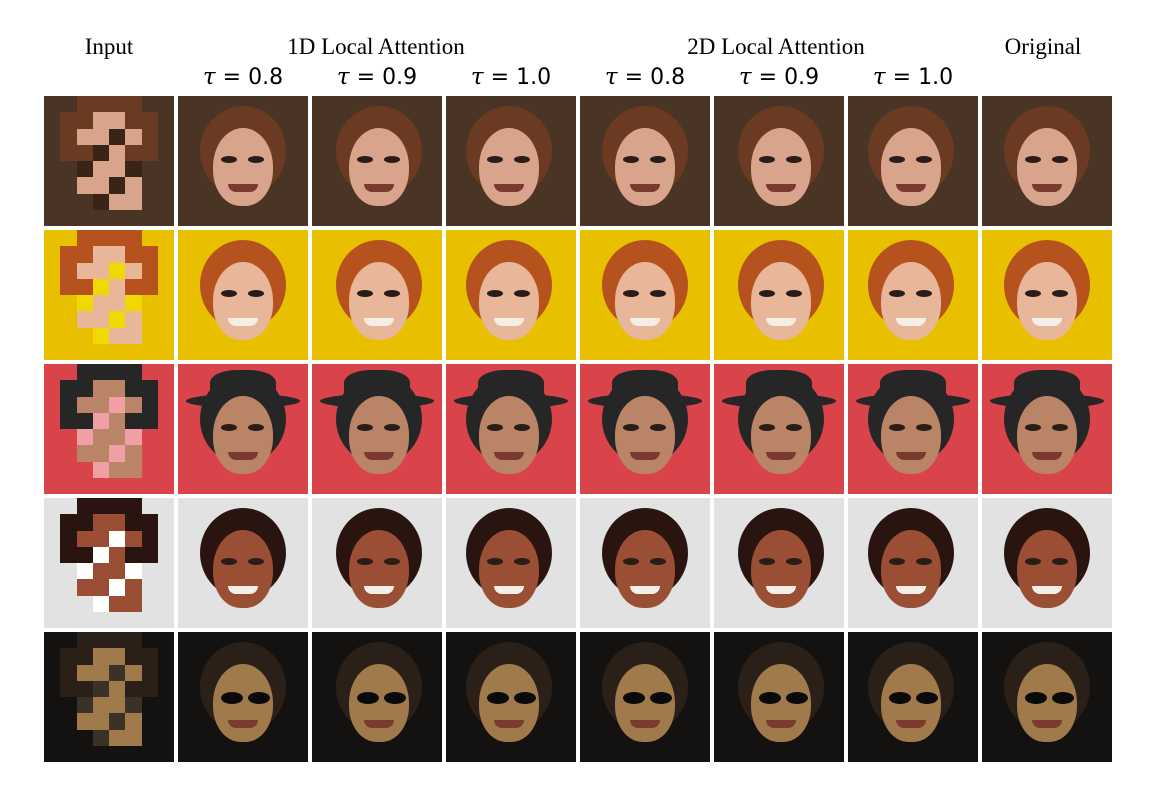  I want to click on image-tile-woman-red-hair-1d-0.8, so click(243, 295).